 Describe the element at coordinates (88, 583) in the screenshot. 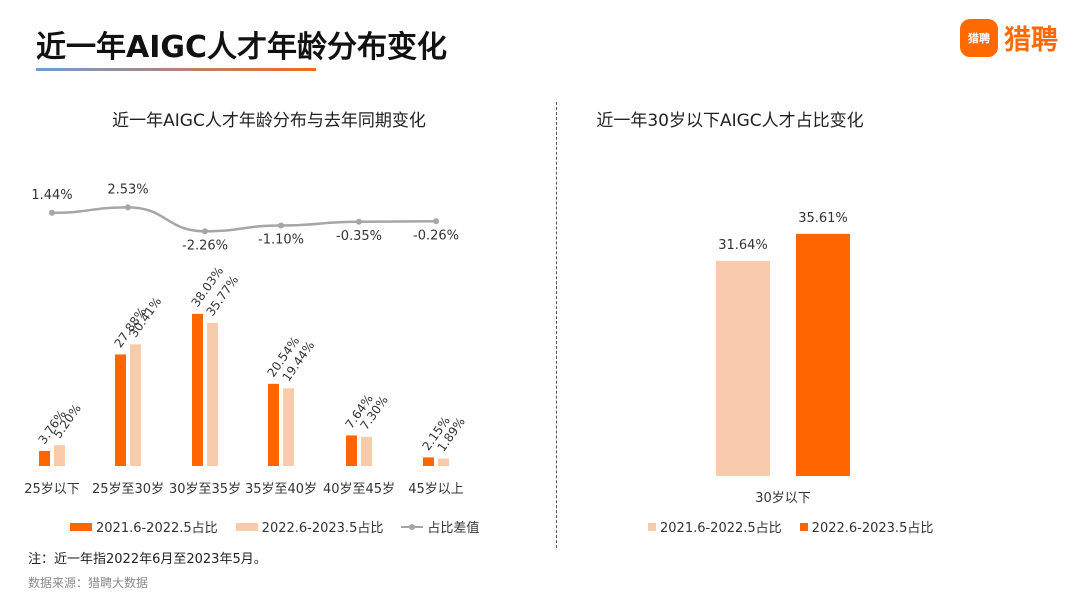

I see `data-source: 数据来源：猎聘大数据` at that location.